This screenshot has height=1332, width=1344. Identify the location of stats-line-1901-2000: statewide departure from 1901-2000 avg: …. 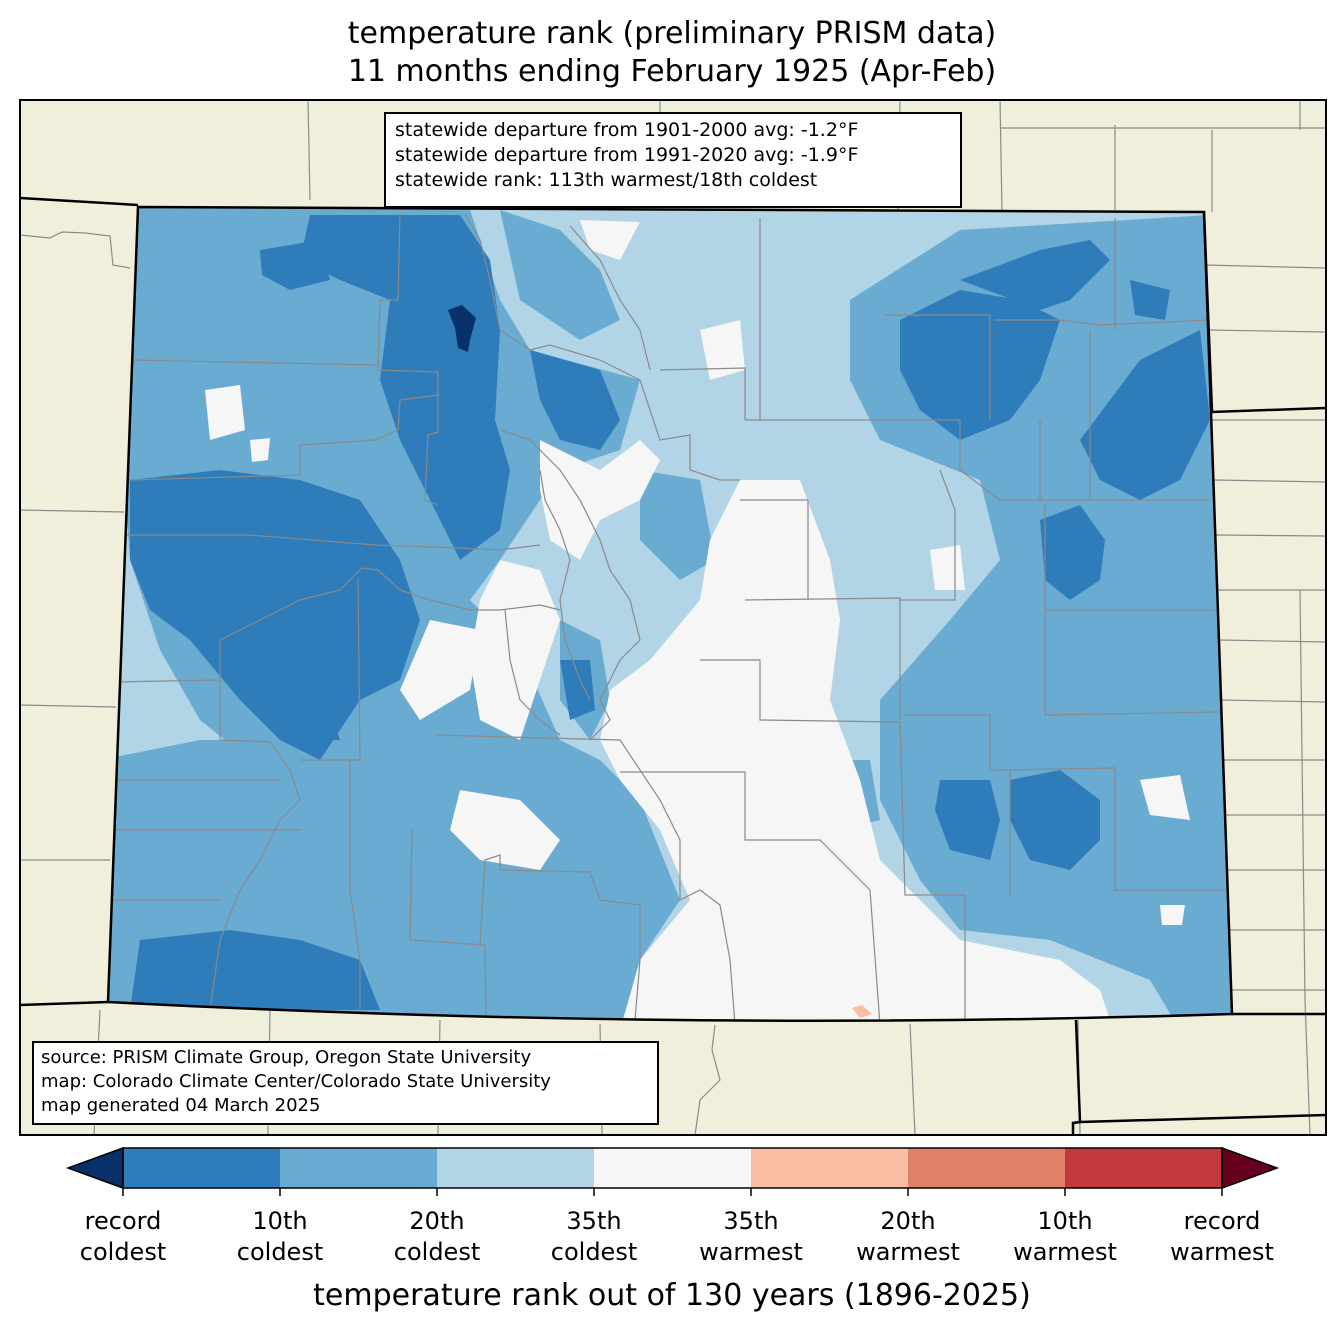
(627, 130).